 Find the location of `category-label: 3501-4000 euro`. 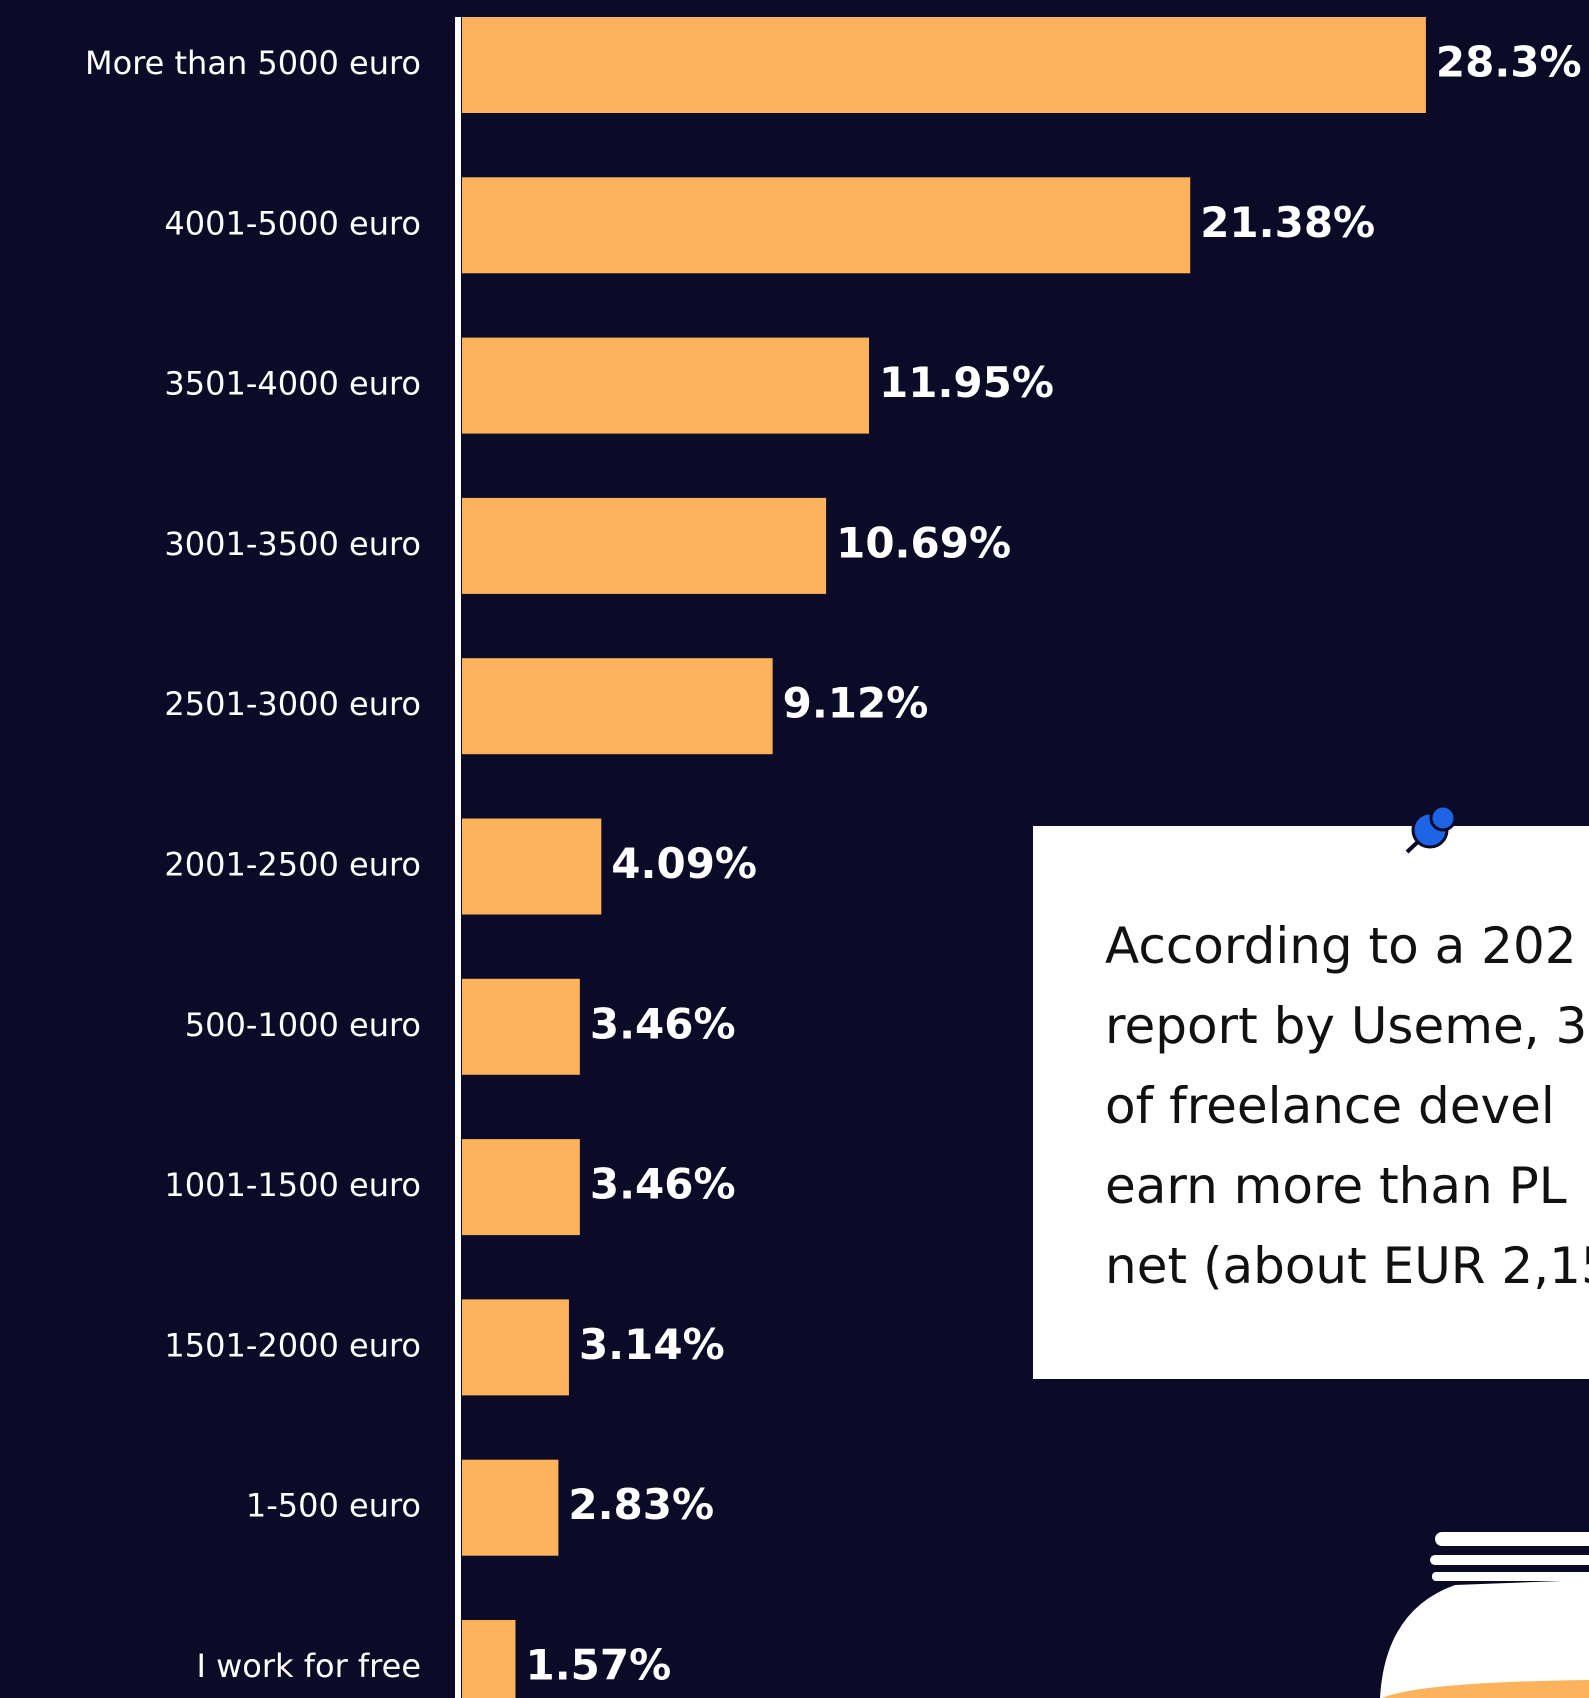

category-label: 3501-4000 euro is located at coordinates (292, 384).